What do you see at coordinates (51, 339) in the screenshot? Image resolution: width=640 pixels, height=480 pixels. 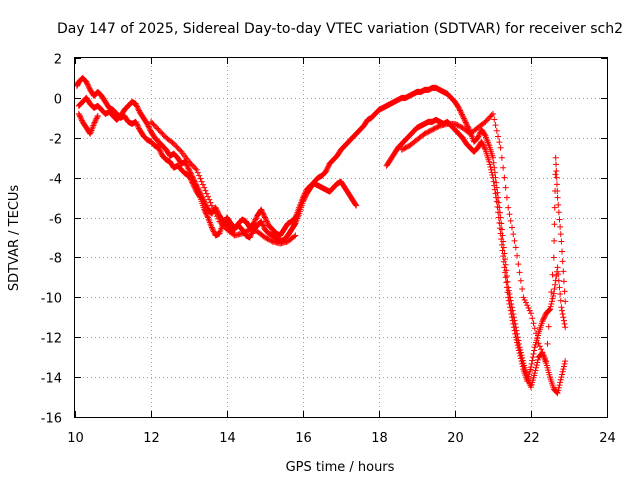 I see `y-tick-label: -12` at bounding box center [51, 339].